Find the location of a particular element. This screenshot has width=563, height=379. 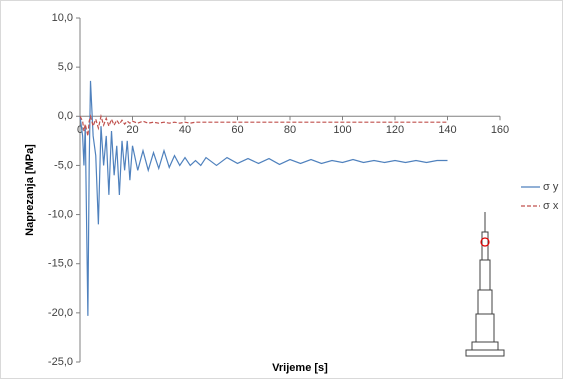

legend-label: σ y is located at coordinates (551, 187).